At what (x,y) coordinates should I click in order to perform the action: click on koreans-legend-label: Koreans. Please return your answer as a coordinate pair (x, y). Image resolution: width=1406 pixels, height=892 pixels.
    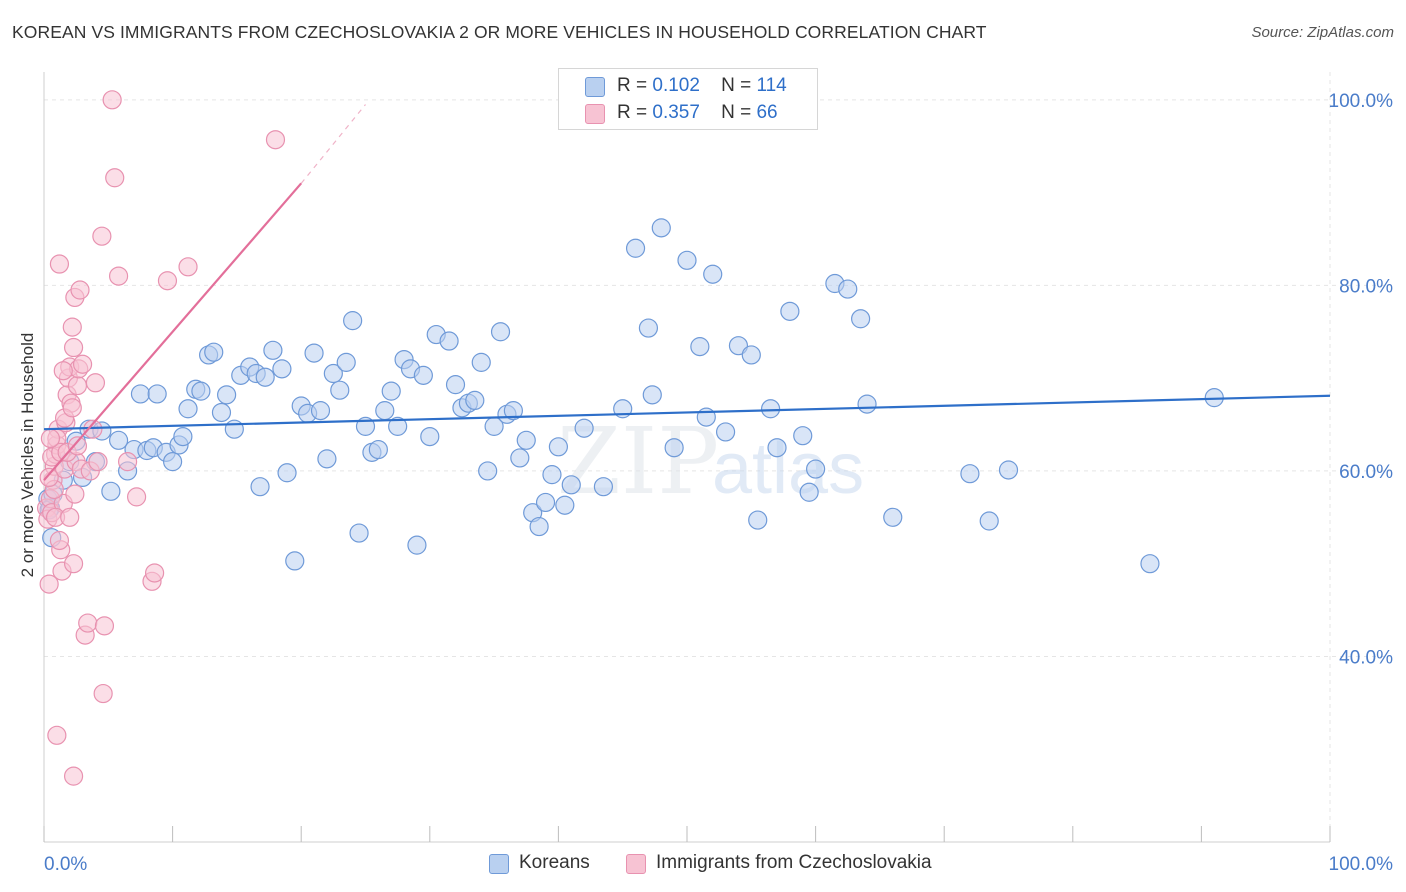
    Looking at the image, I should click on (554, 862).